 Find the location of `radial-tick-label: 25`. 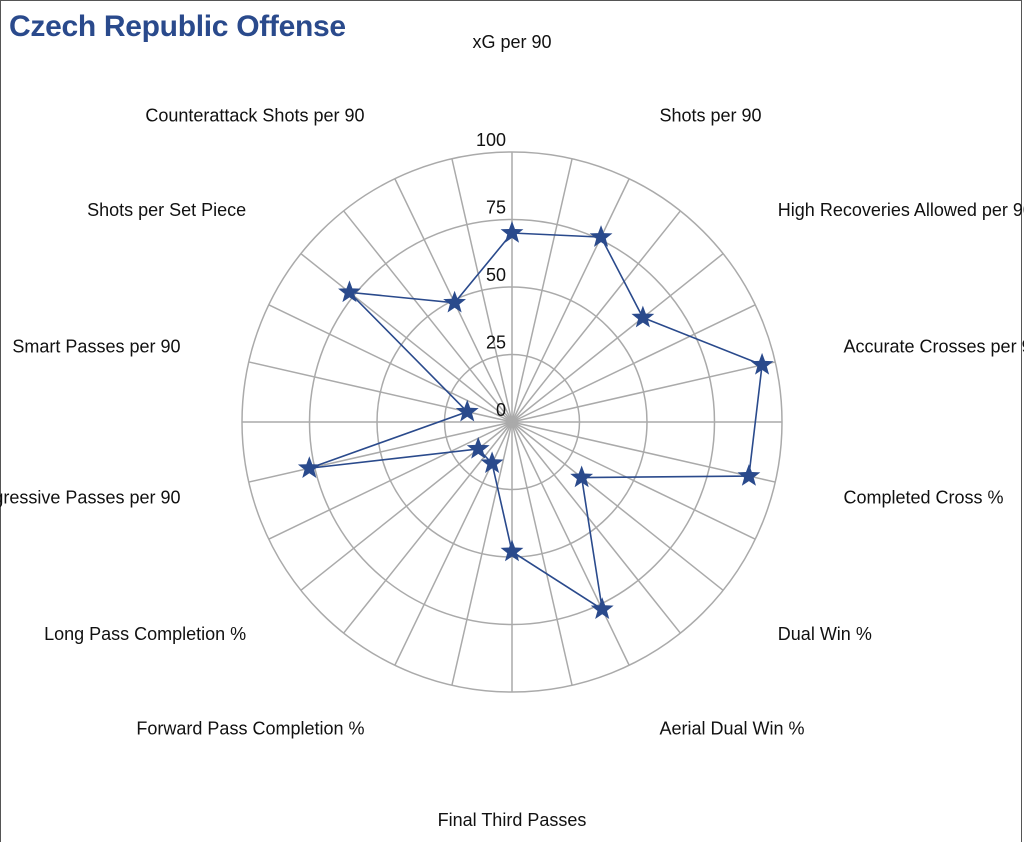

radial-tick-label: 25 is located at coordinates (496, 343).